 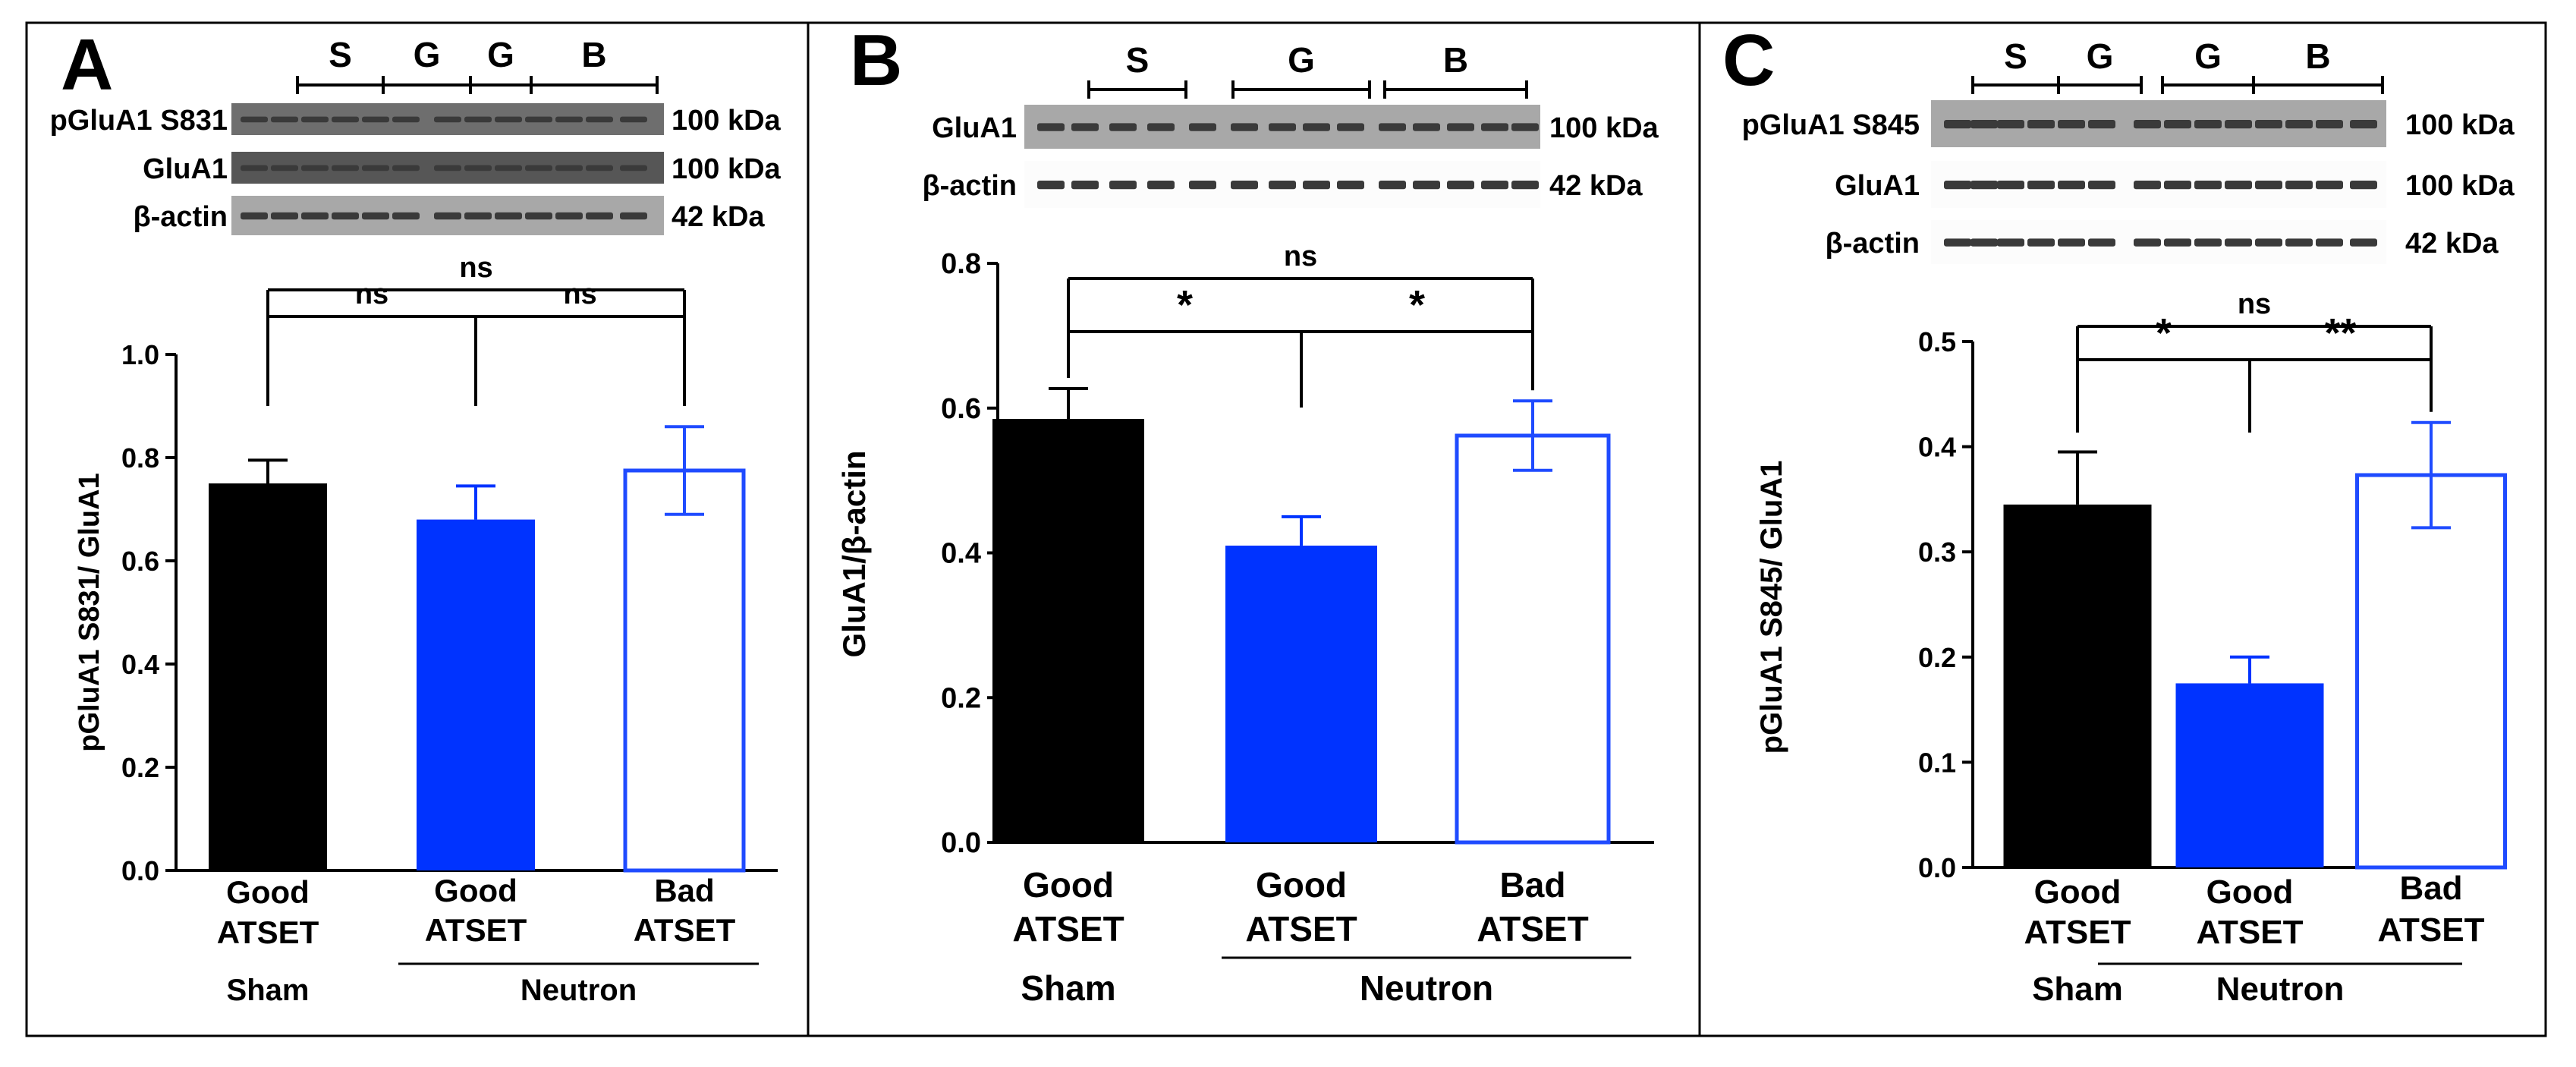 I want to click on group-label-neutron: Neutron, so click(x=2280, y=989).